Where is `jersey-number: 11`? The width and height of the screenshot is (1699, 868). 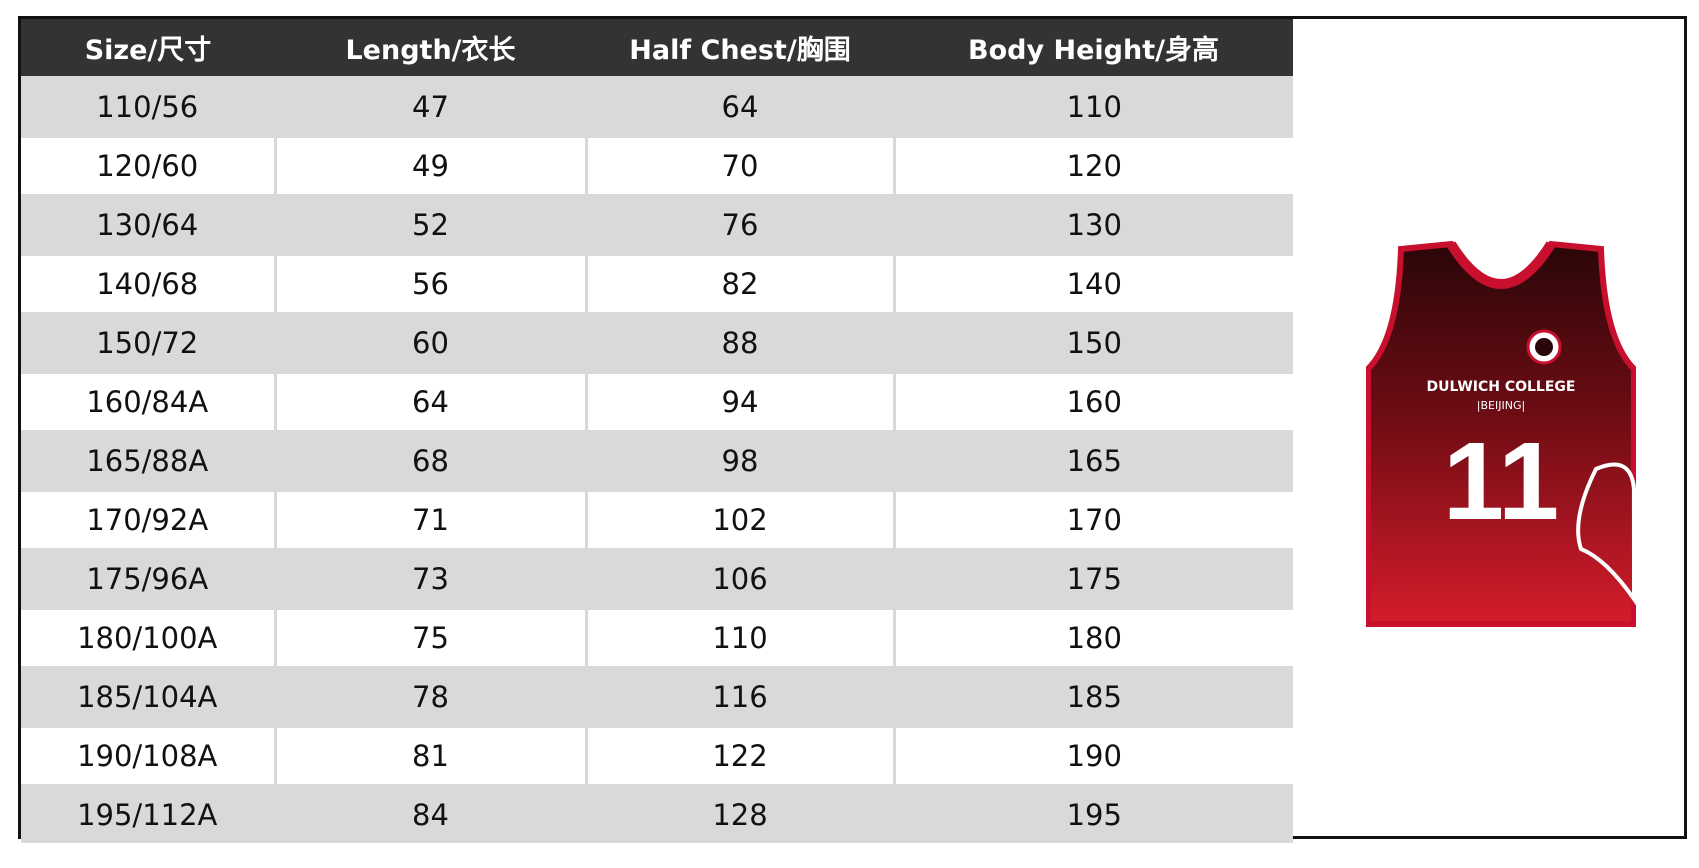 jersey-number: 11 is located at coordinates (1501, 481).